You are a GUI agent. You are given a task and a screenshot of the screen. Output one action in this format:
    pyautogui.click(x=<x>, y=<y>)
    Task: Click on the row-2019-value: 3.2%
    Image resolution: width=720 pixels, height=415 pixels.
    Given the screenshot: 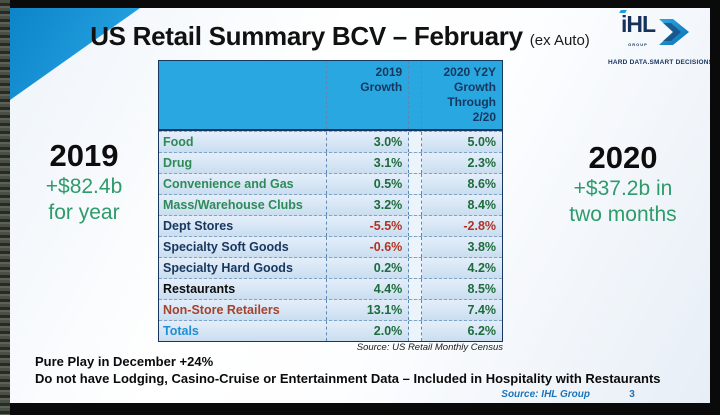 What is the action you would take?
    pyautogui.click(x=368, y=205)
    